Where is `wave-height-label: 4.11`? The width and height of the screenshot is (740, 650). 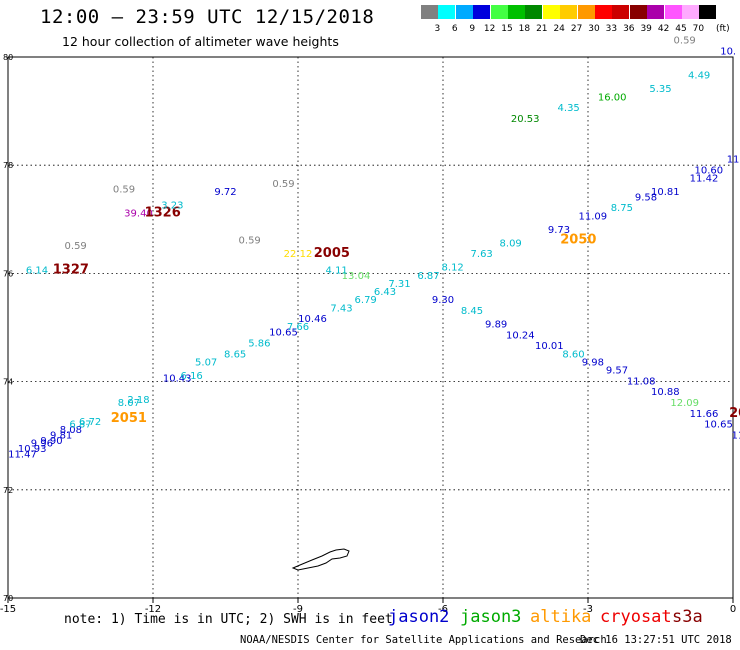 wave-height-label: 4.11 is located at coordinates (337, 270).